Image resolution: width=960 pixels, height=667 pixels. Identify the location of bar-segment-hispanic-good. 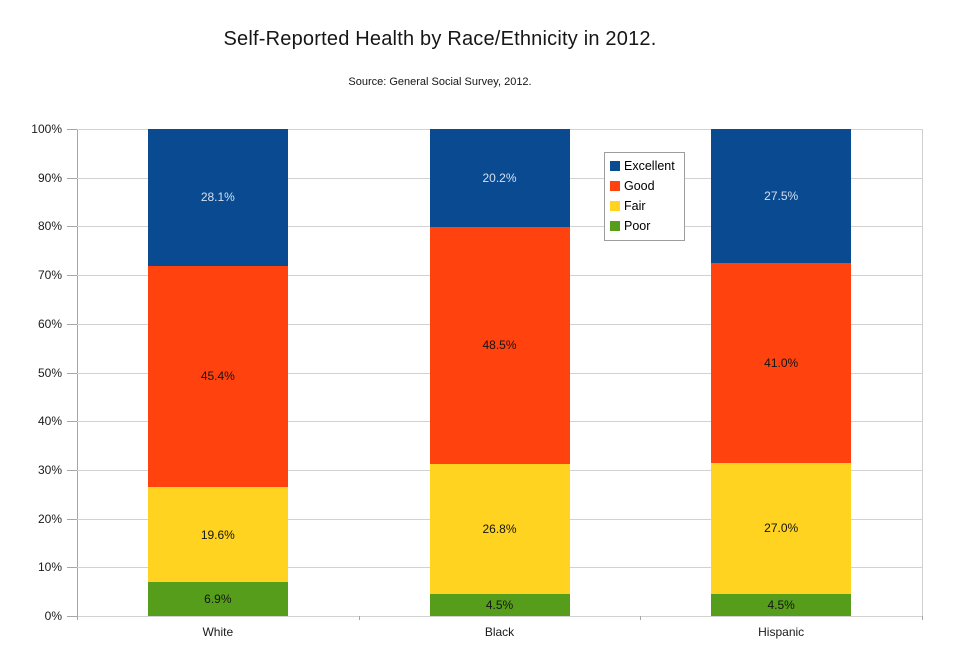
(781, 362).